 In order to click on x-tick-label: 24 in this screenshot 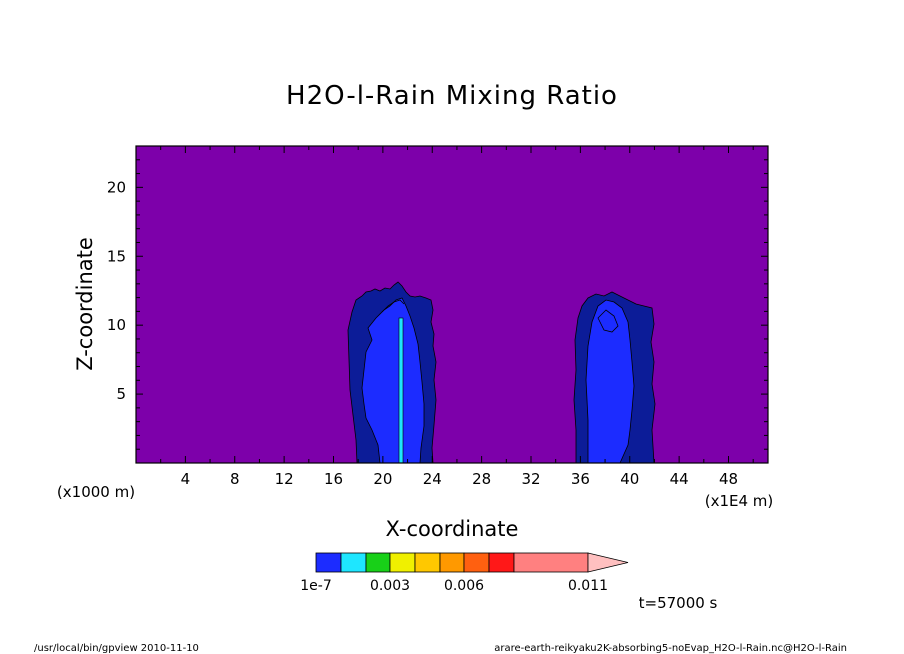, I will do `click(432, 479)`.